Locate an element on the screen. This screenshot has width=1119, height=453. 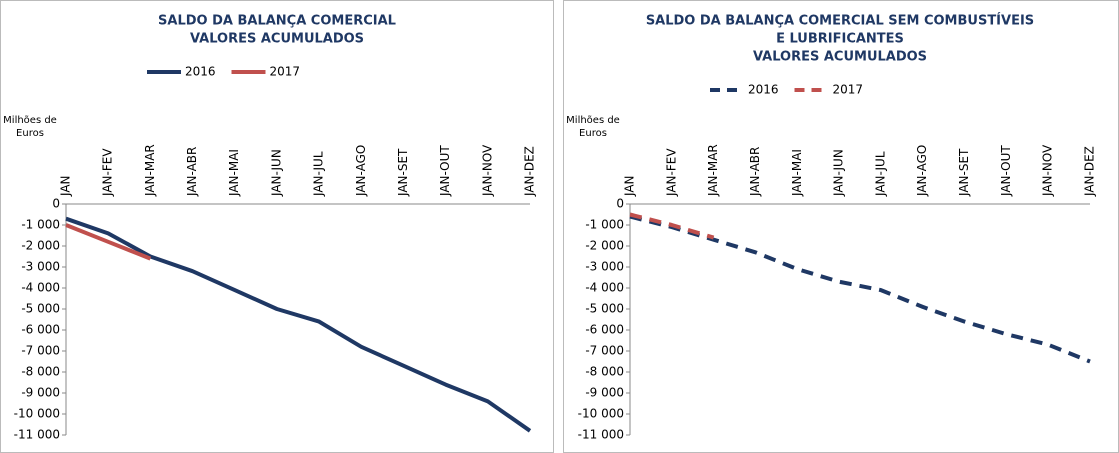
chart-title: E LUBRIFICANTES is located at coordinates (840, 39).